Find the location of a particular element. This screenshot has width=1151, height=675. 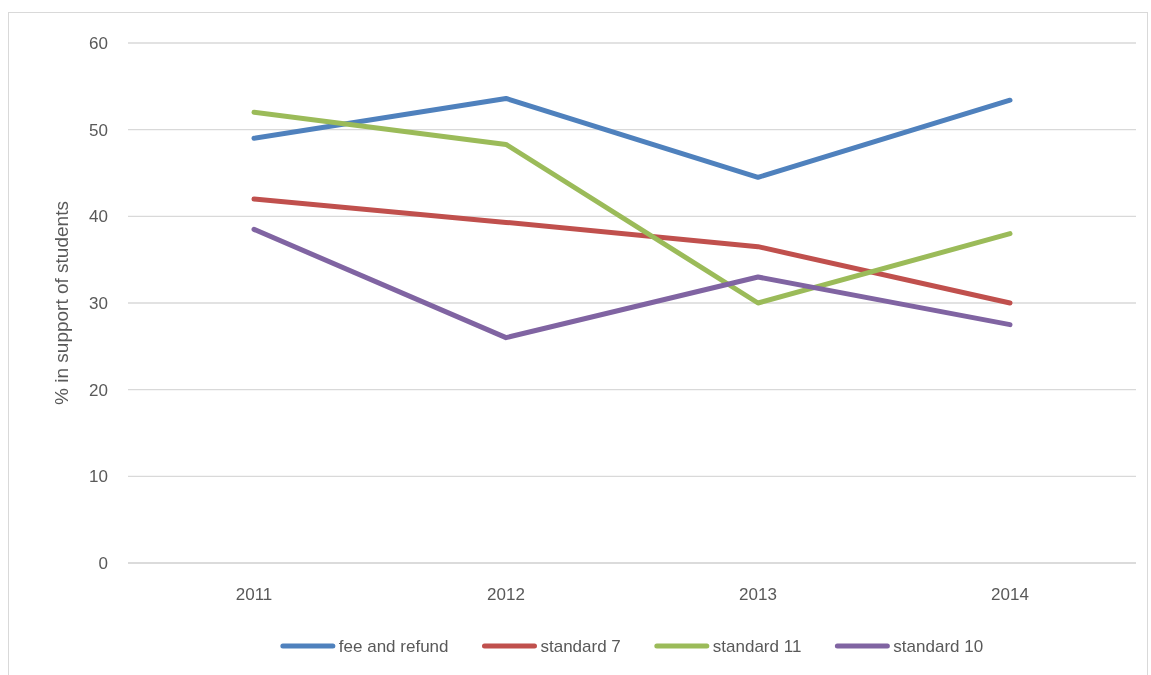

legend-label: standard 11 is located at coordinates (757, 646).